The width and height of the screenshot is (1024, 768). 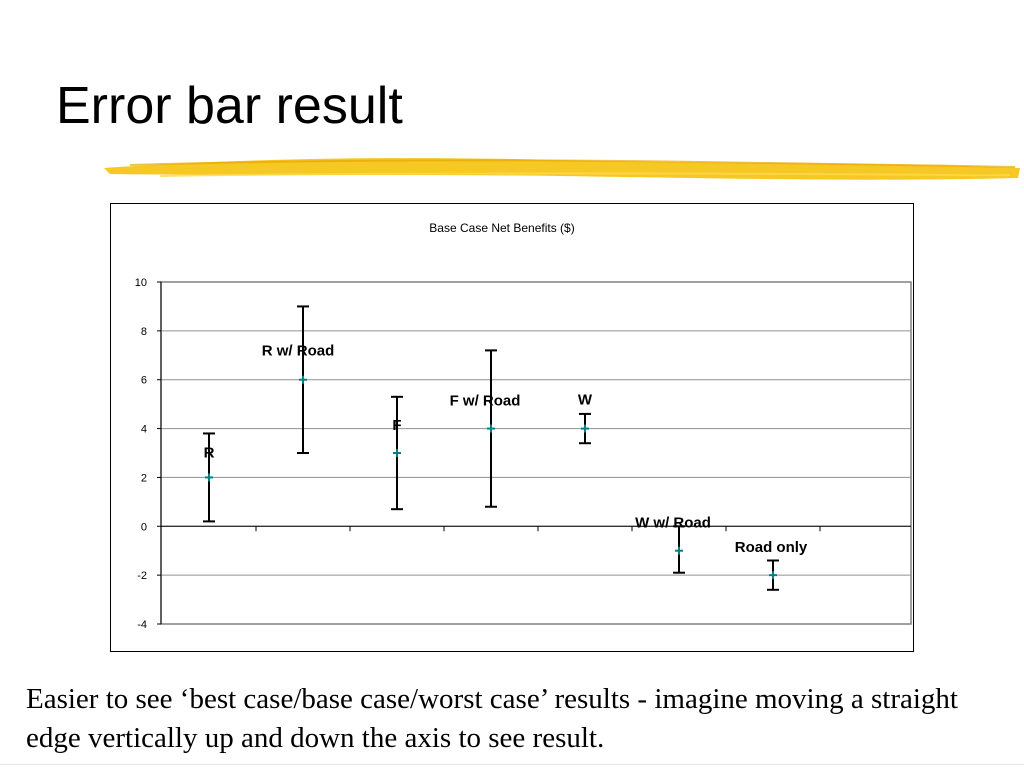 I want to click on y-tick-label: 8, so click(x=144, y=332).